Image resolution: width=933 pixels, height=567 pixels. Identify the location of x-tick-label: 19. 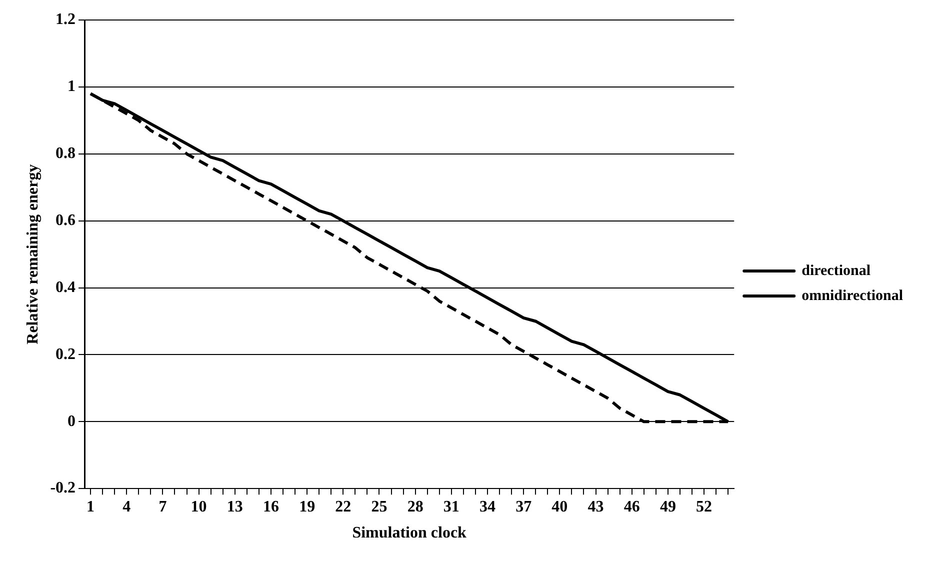
(307, 507).